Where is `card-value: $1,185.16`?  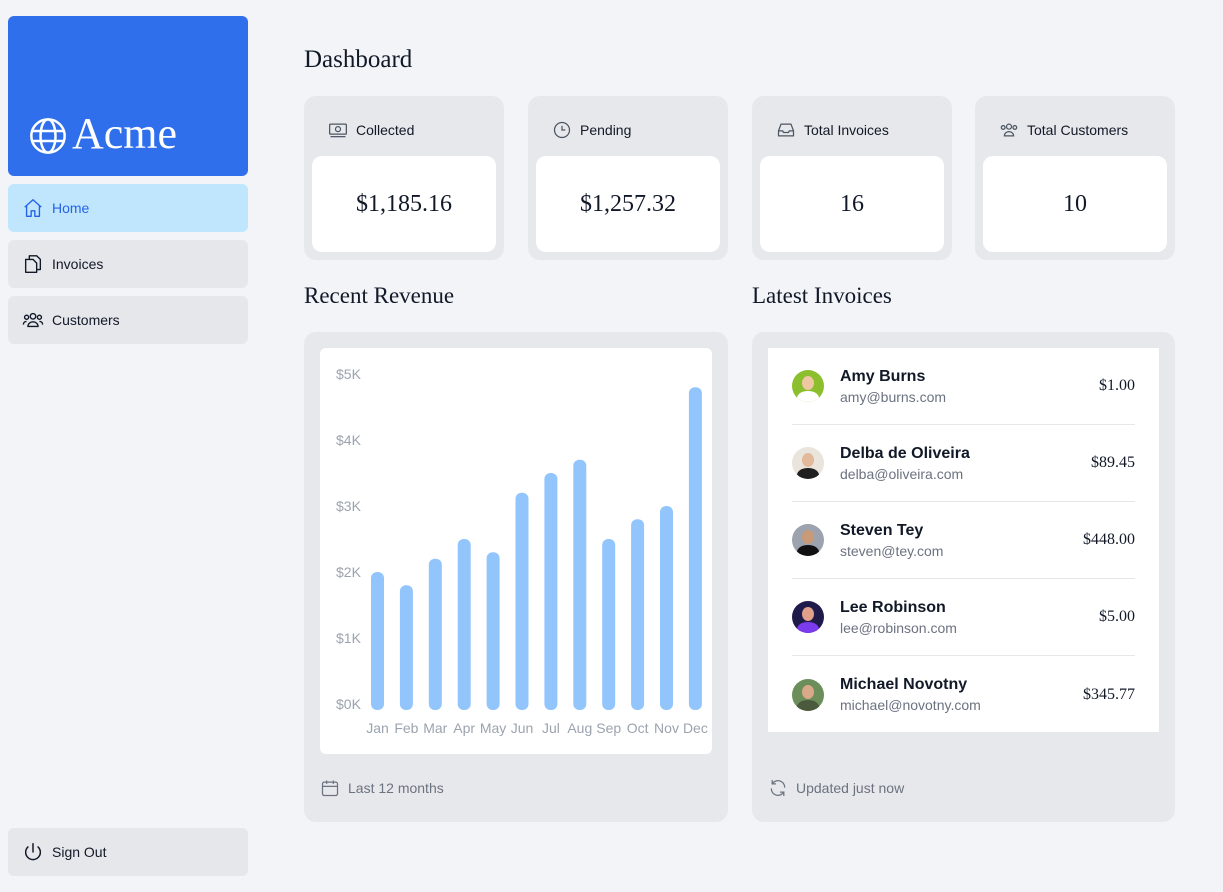
card-value: $1,185.16 is located at coordinates (404, 204).